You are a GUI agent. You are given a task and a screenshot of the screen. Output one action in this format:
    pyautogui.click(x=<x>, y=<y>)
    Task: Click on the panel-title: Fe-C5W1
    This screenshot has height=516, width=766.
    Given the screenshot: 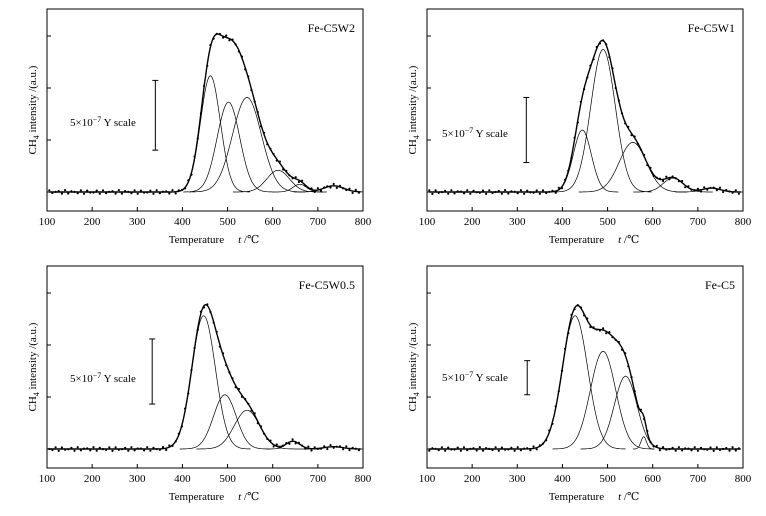 What is the action you would take?
    pyautogui.click(x=711, y=28)
    